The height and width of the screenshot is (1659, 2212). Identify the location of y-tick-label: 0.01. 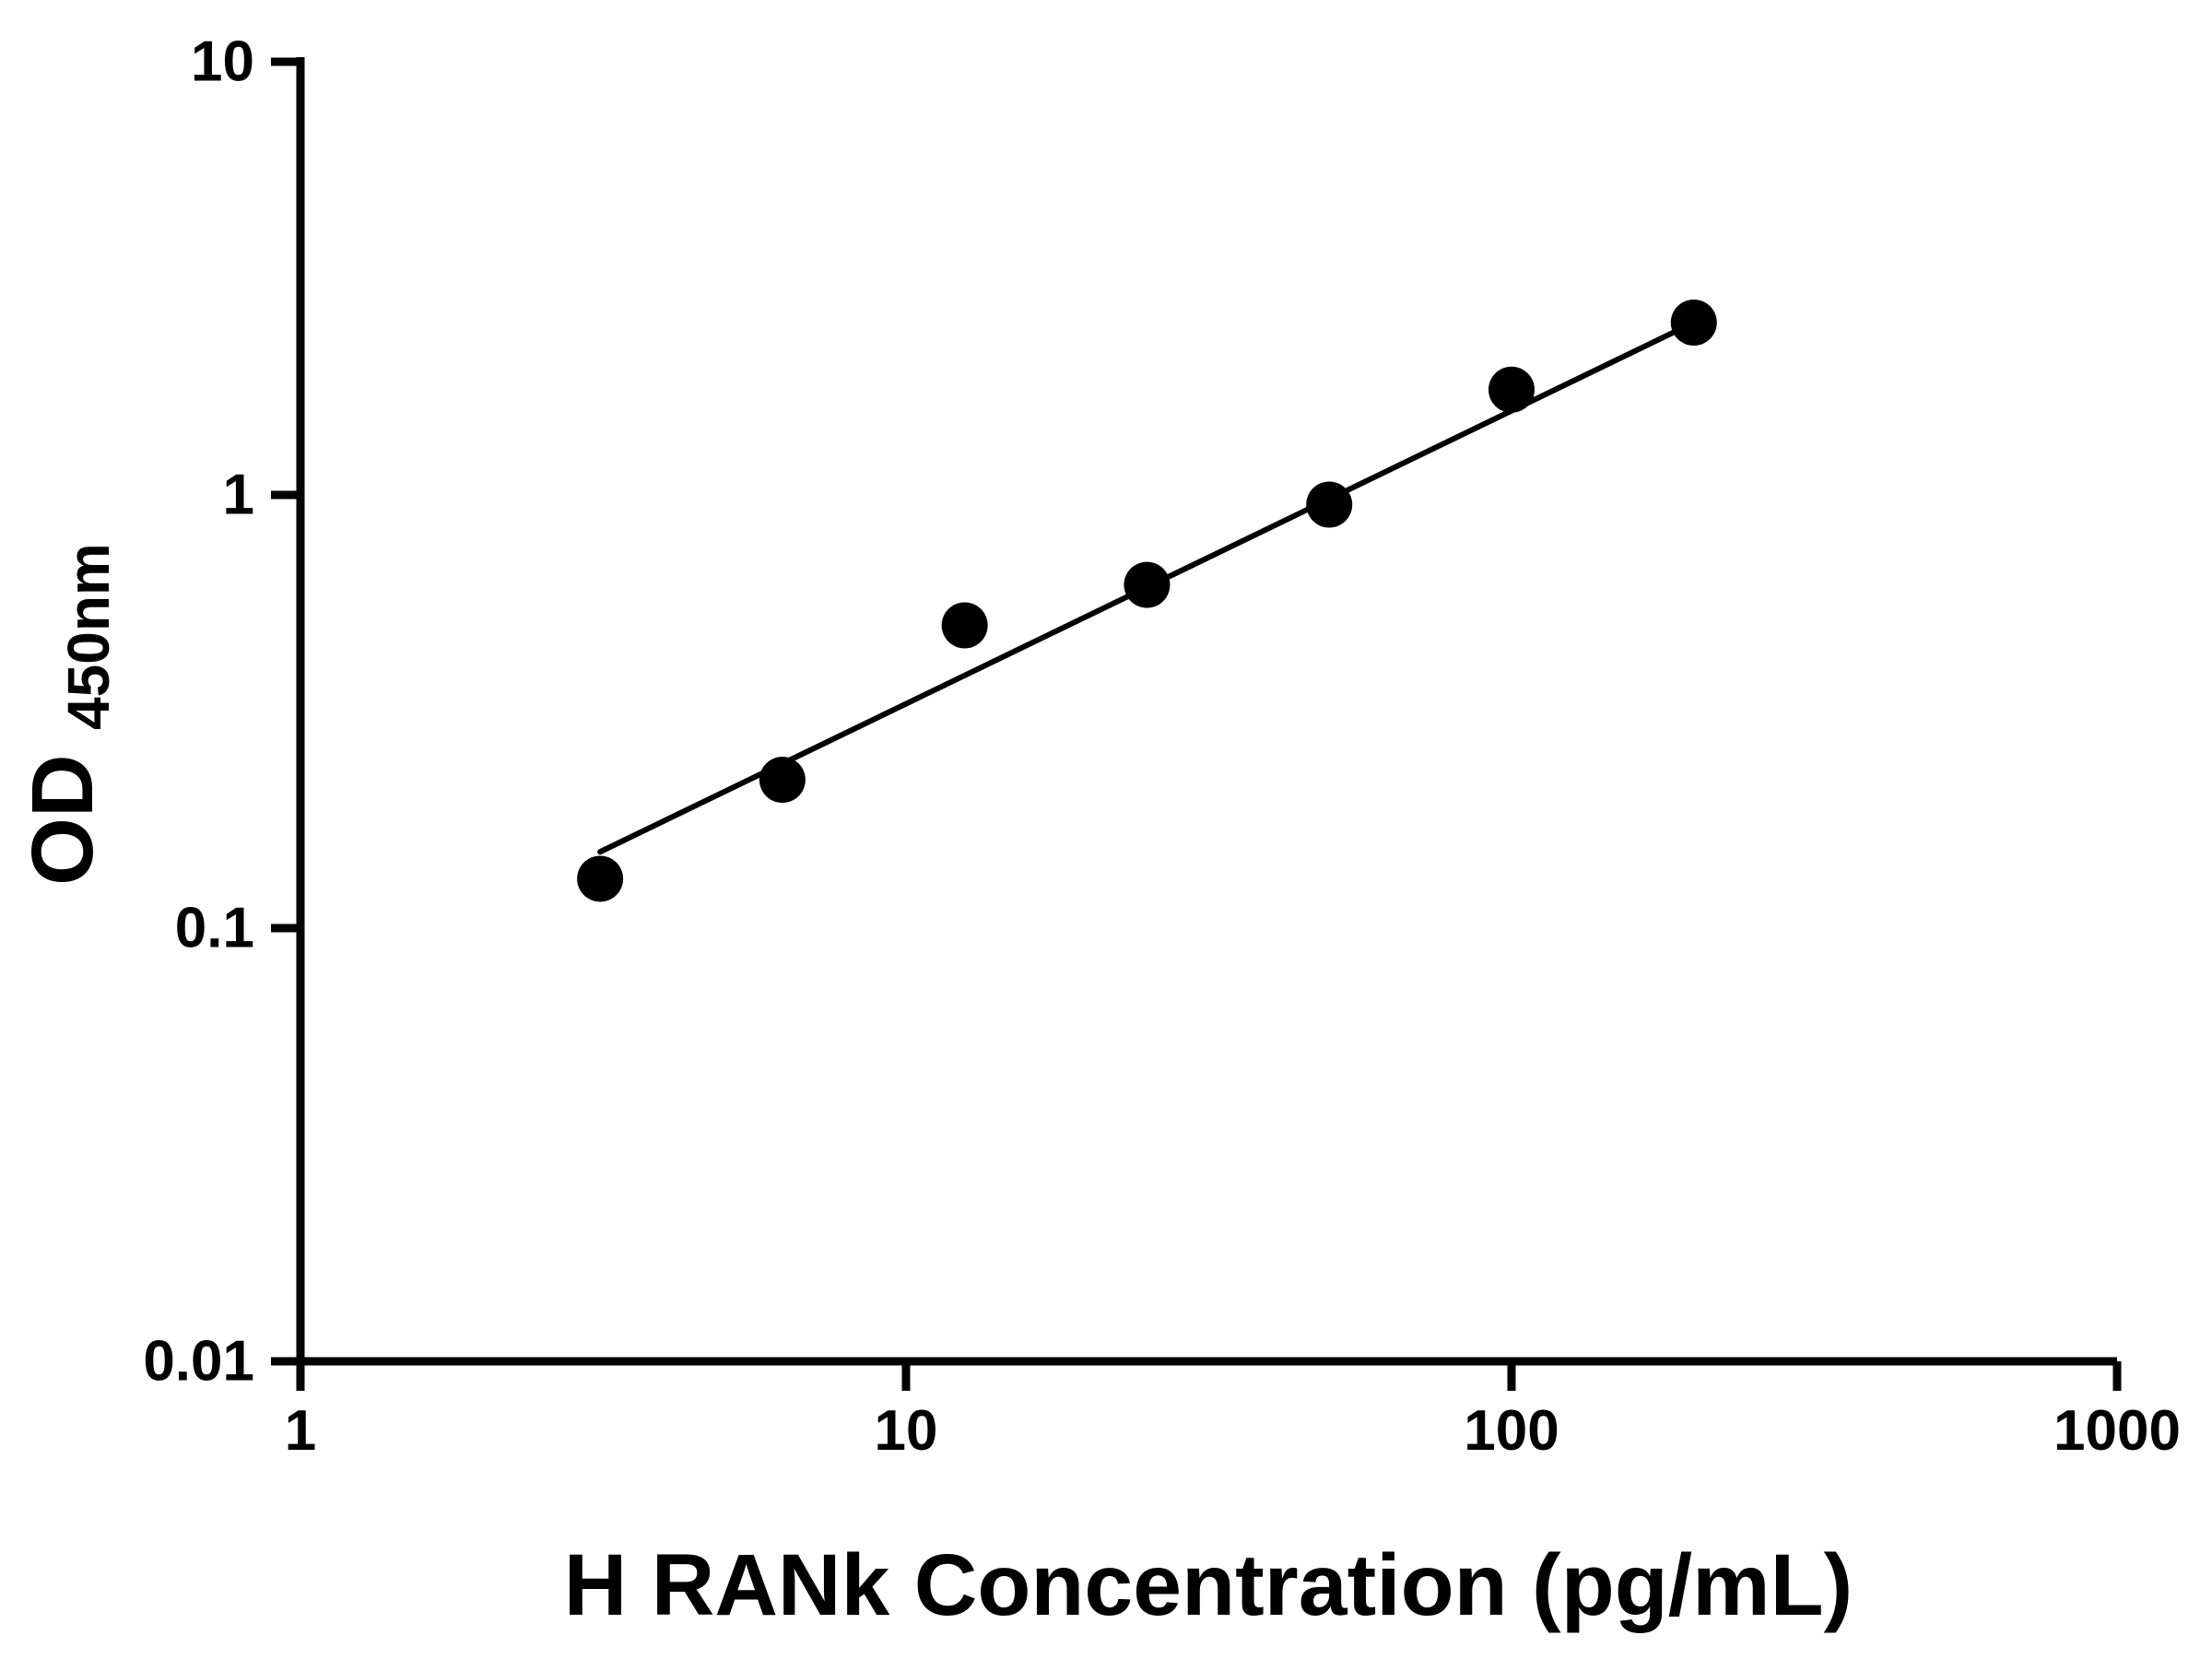
(198, 1362).